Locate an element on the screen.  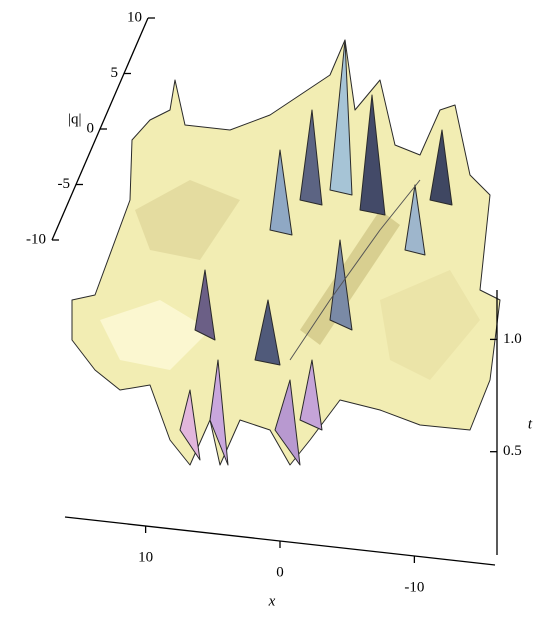
t-axis-tick-label: 0.5 is located at coordinates (512, 451).